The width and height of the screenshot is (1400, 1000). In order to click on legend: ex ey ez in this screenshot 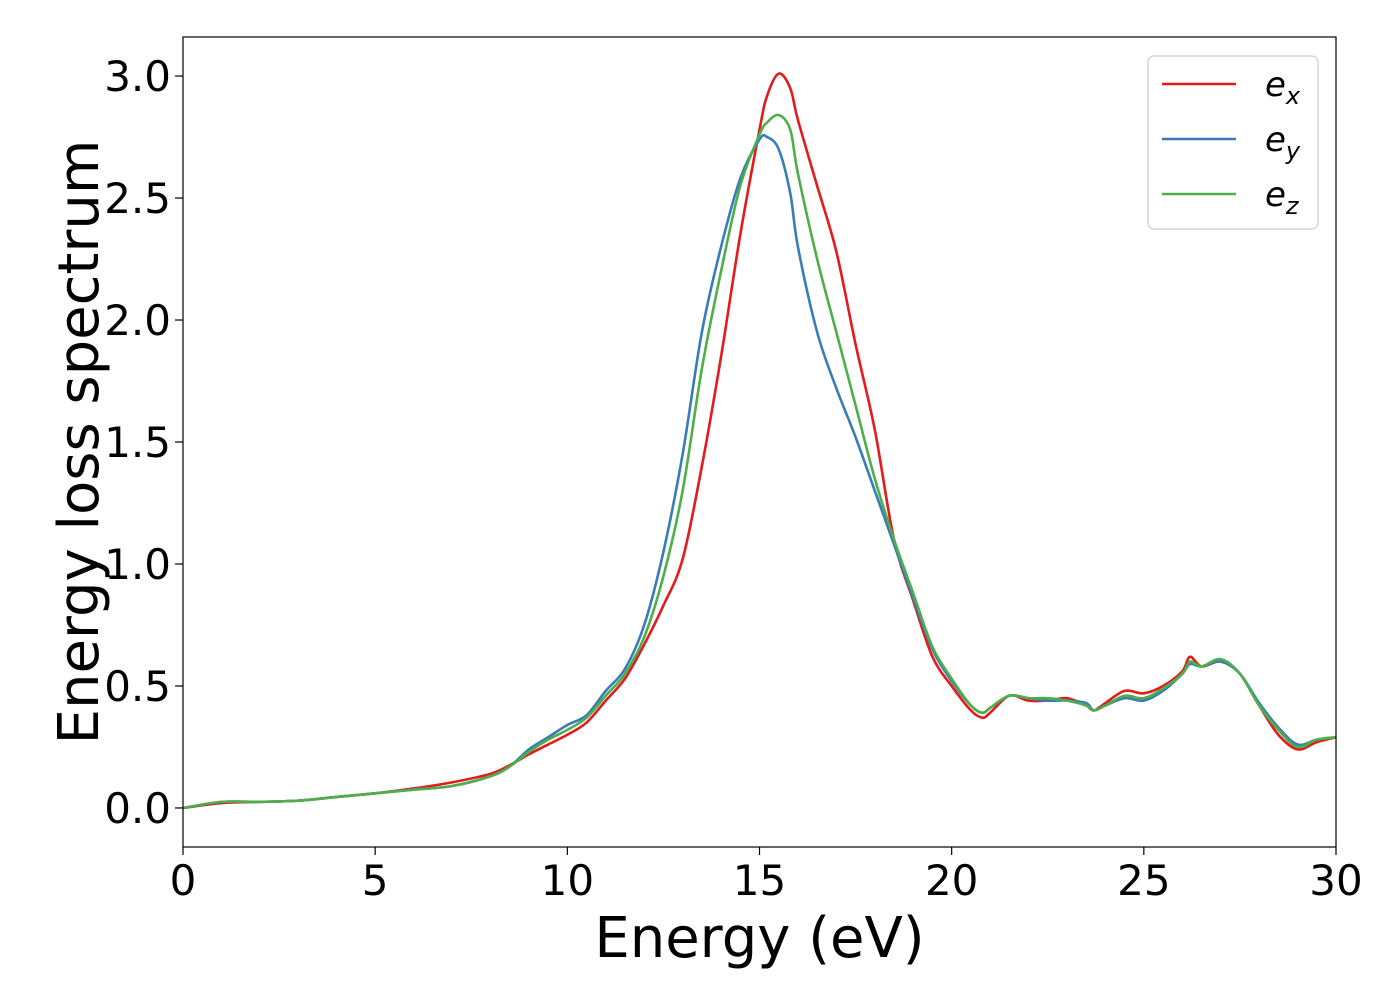, I will do `click(1233, 142)`.